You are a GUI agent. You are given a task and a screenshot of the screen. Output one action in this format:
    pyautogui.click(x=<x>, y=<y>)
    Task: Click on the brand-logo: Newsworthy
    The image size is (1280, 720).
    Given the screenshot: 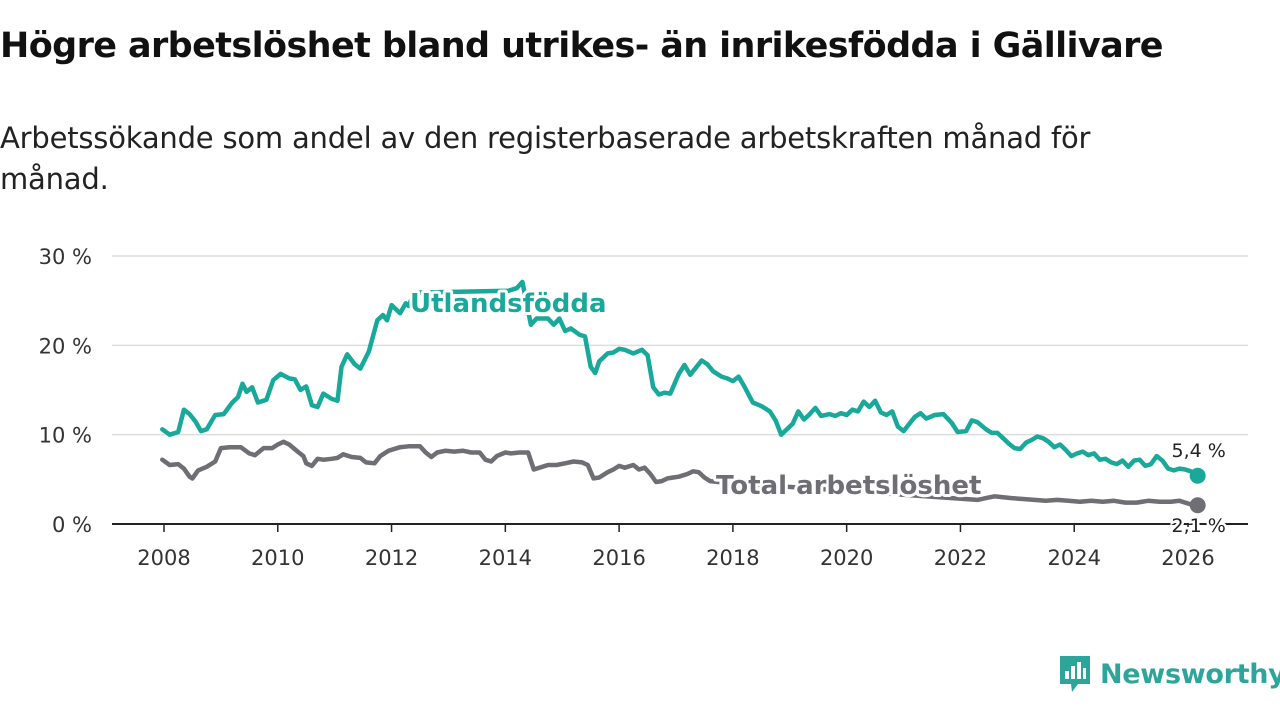 What is the action you would take?
    pyautogui.click(x=1169, y=674)
    